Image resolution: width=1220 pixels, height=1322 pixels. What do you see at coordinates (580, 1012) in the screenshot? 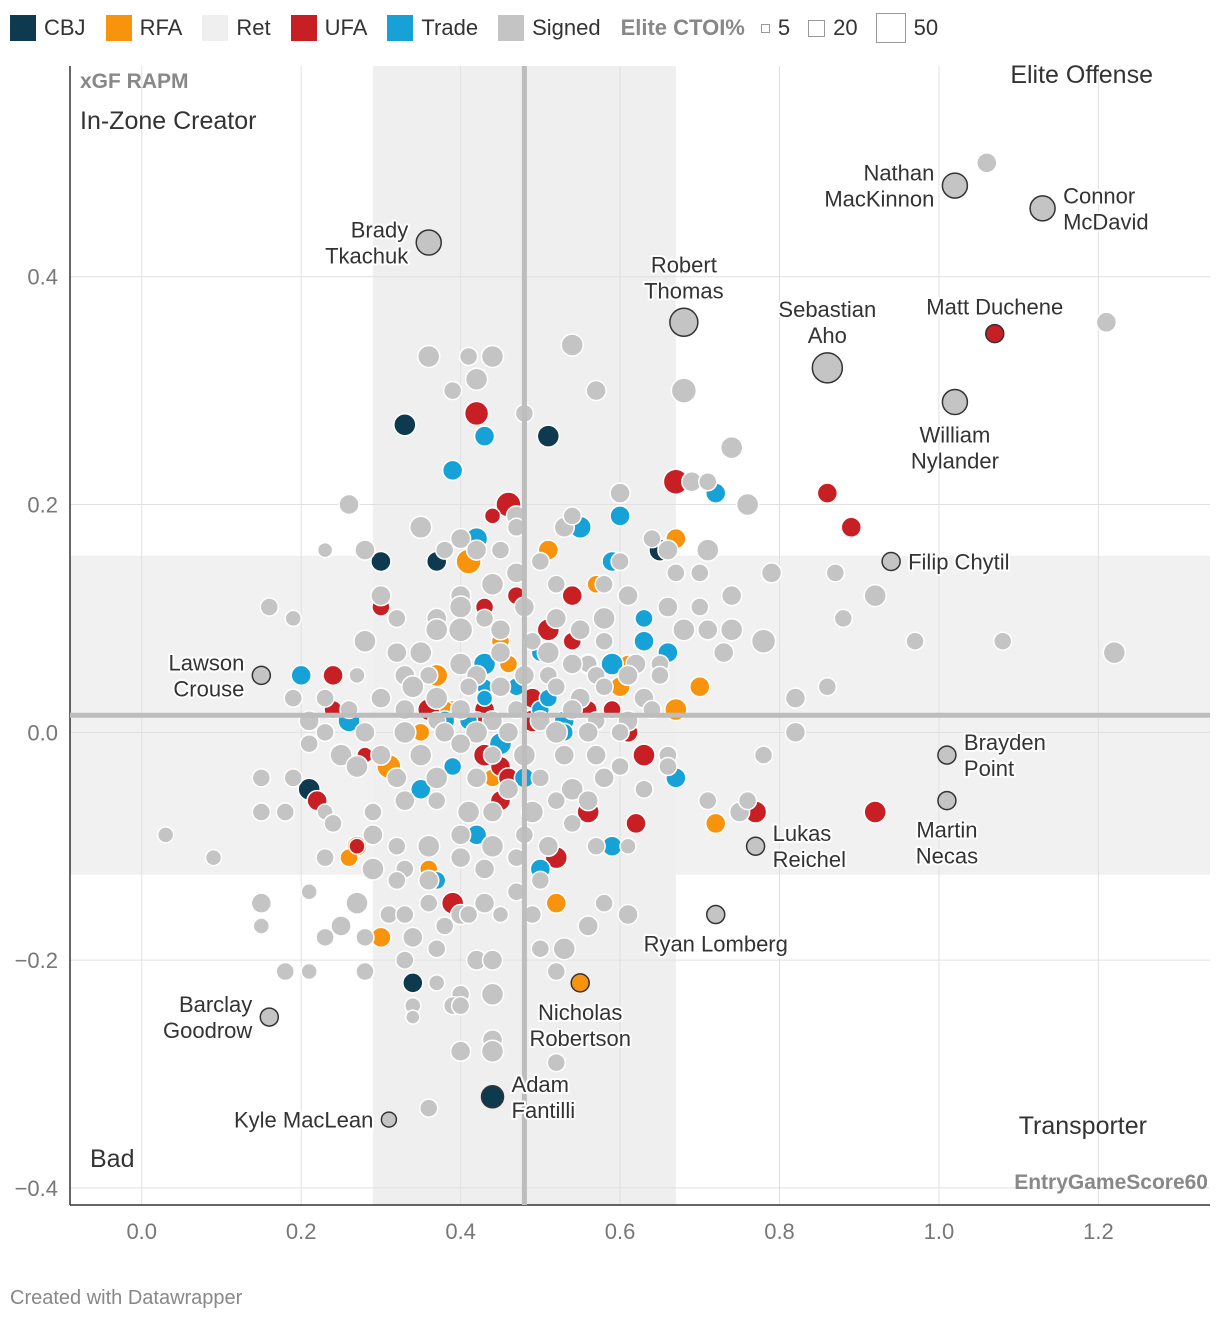
I see `point-label-line: Nicholas` at bounding box center [580, 1012].